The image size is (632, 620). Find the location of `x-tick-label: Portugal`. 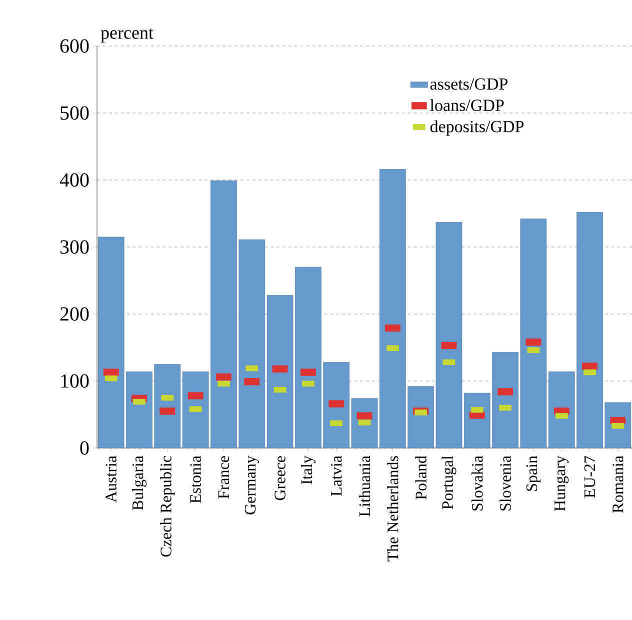

x-tick-label: Portugal is located at coordinates (449, 483).